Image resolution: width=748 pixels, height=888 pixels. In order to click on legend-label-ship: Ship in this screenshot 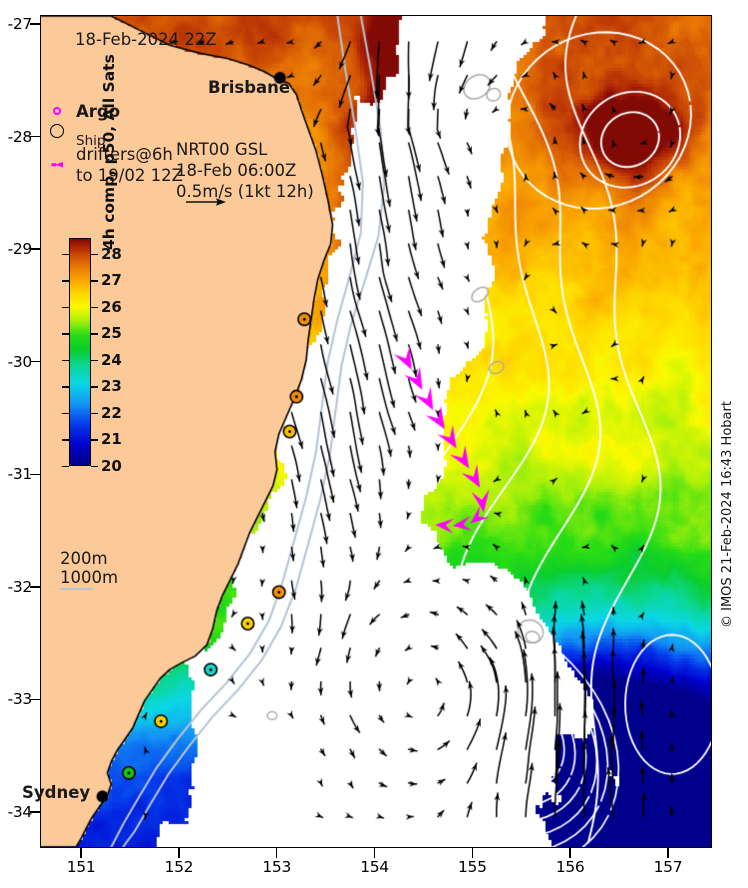, I will do `click(91, 141)`.